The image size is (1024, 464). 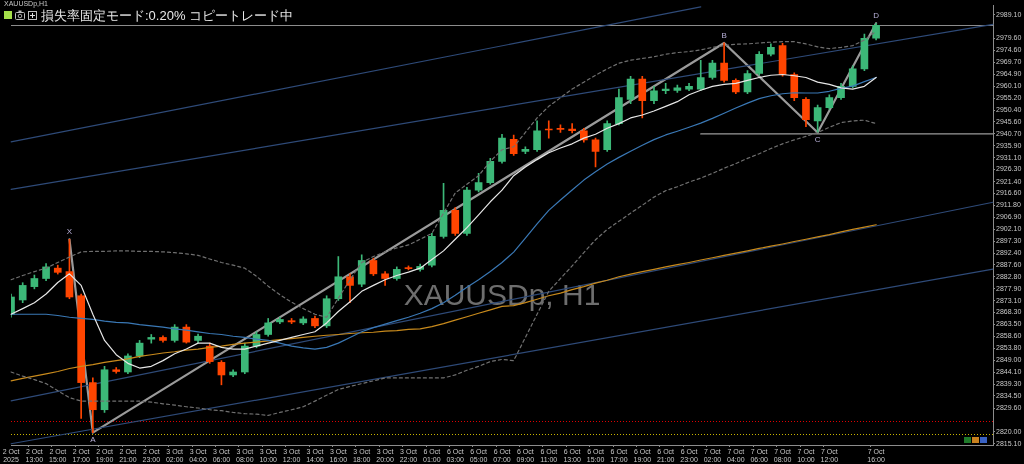 I want to click on data-label: C, so click(x=817, y=139).